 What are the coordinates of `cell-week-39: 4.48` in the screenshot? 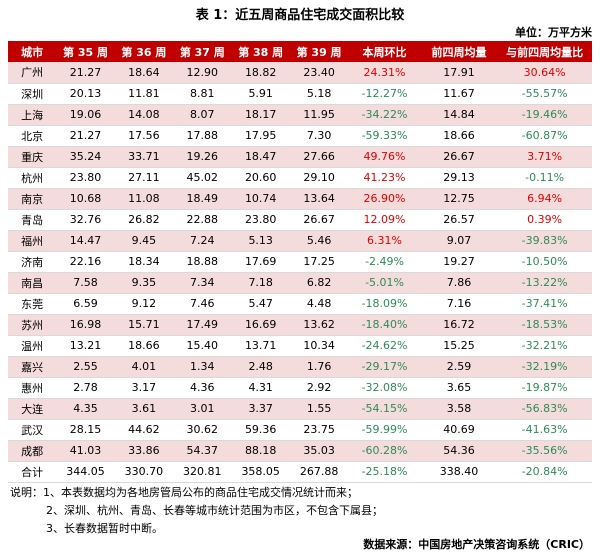 It's located at (319, 304).